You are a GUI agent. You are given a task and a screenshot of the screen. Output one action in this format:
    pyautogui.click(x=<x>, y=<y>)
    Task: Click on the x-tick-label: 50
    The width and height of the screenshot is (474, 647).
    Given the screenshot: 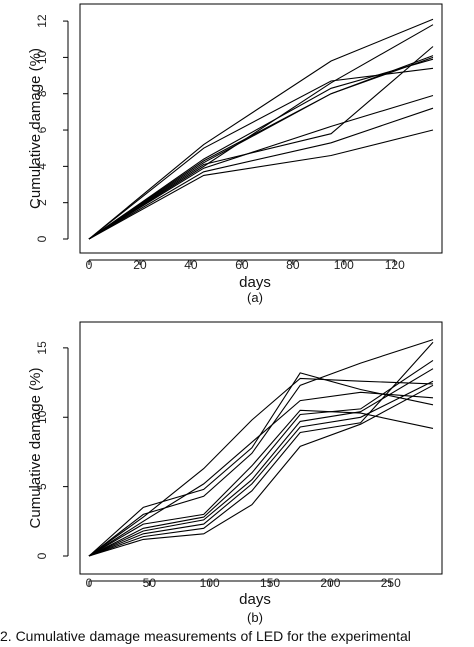 What is the action you would take?
    pyautogui.click(x=150, y=583)
    